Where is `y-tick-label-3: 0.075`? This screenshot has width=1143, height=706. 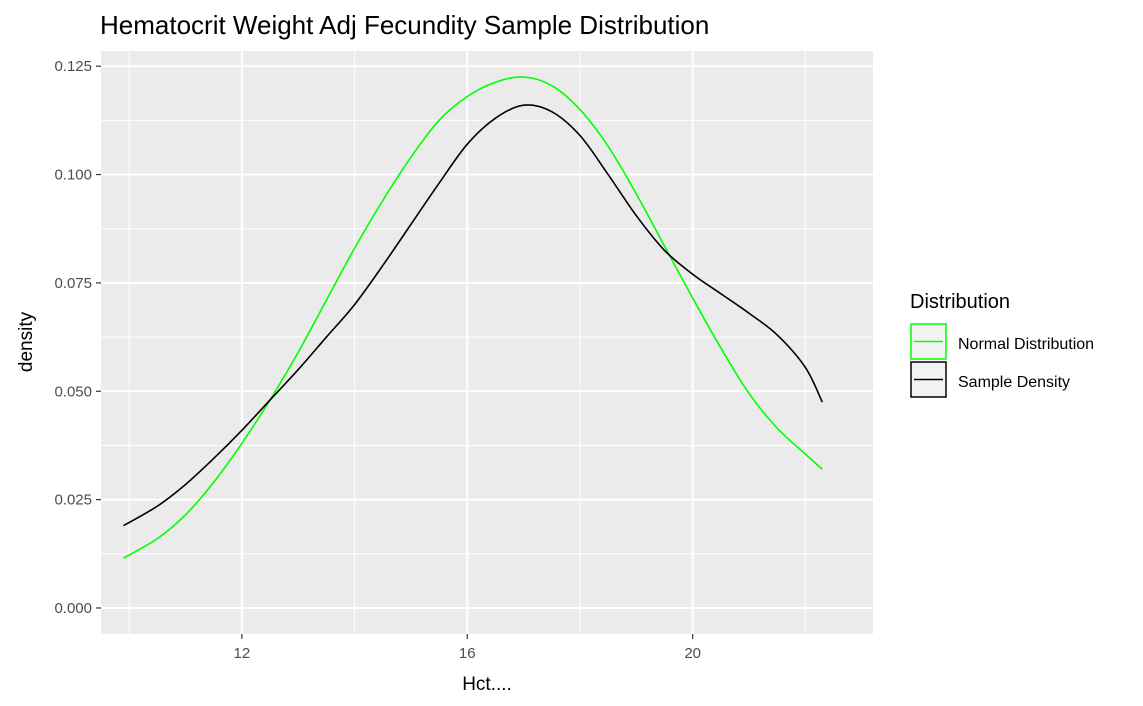
y-tick-label-3: 0.075 is located at coordinates (73, 283).